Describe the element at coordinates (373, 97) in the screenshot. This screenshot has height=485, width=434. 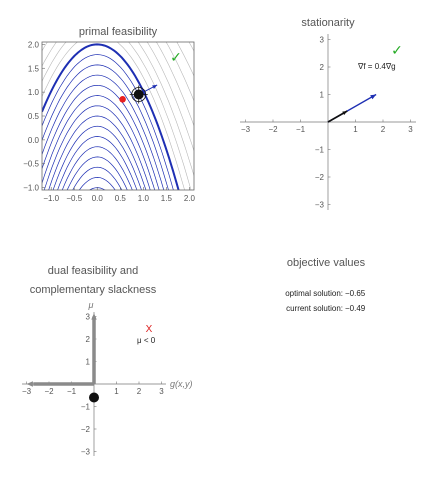
I see `grad-g-arrowhead` at that location.